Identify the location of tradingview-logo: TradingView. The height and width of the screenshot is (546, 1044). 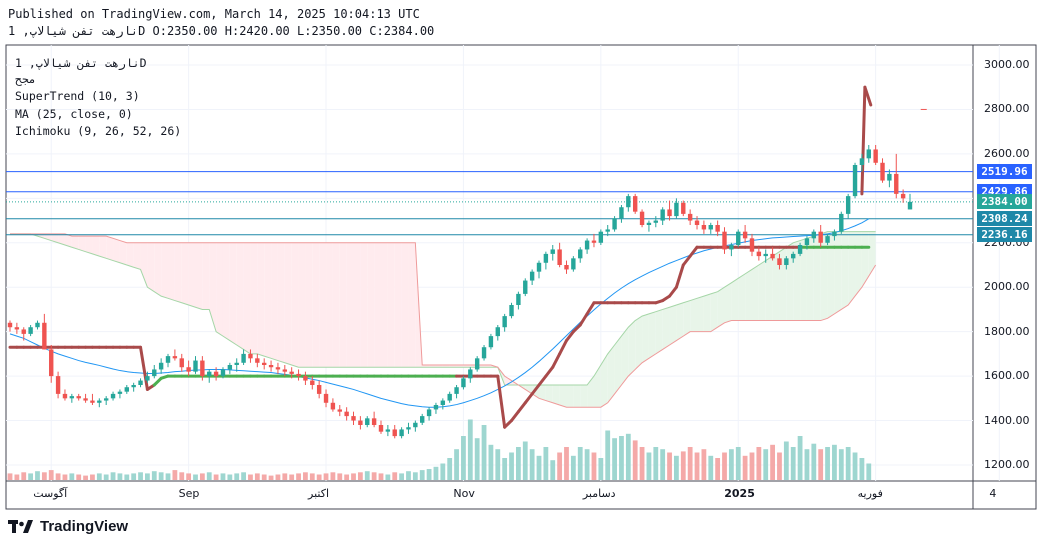
(68, 526).